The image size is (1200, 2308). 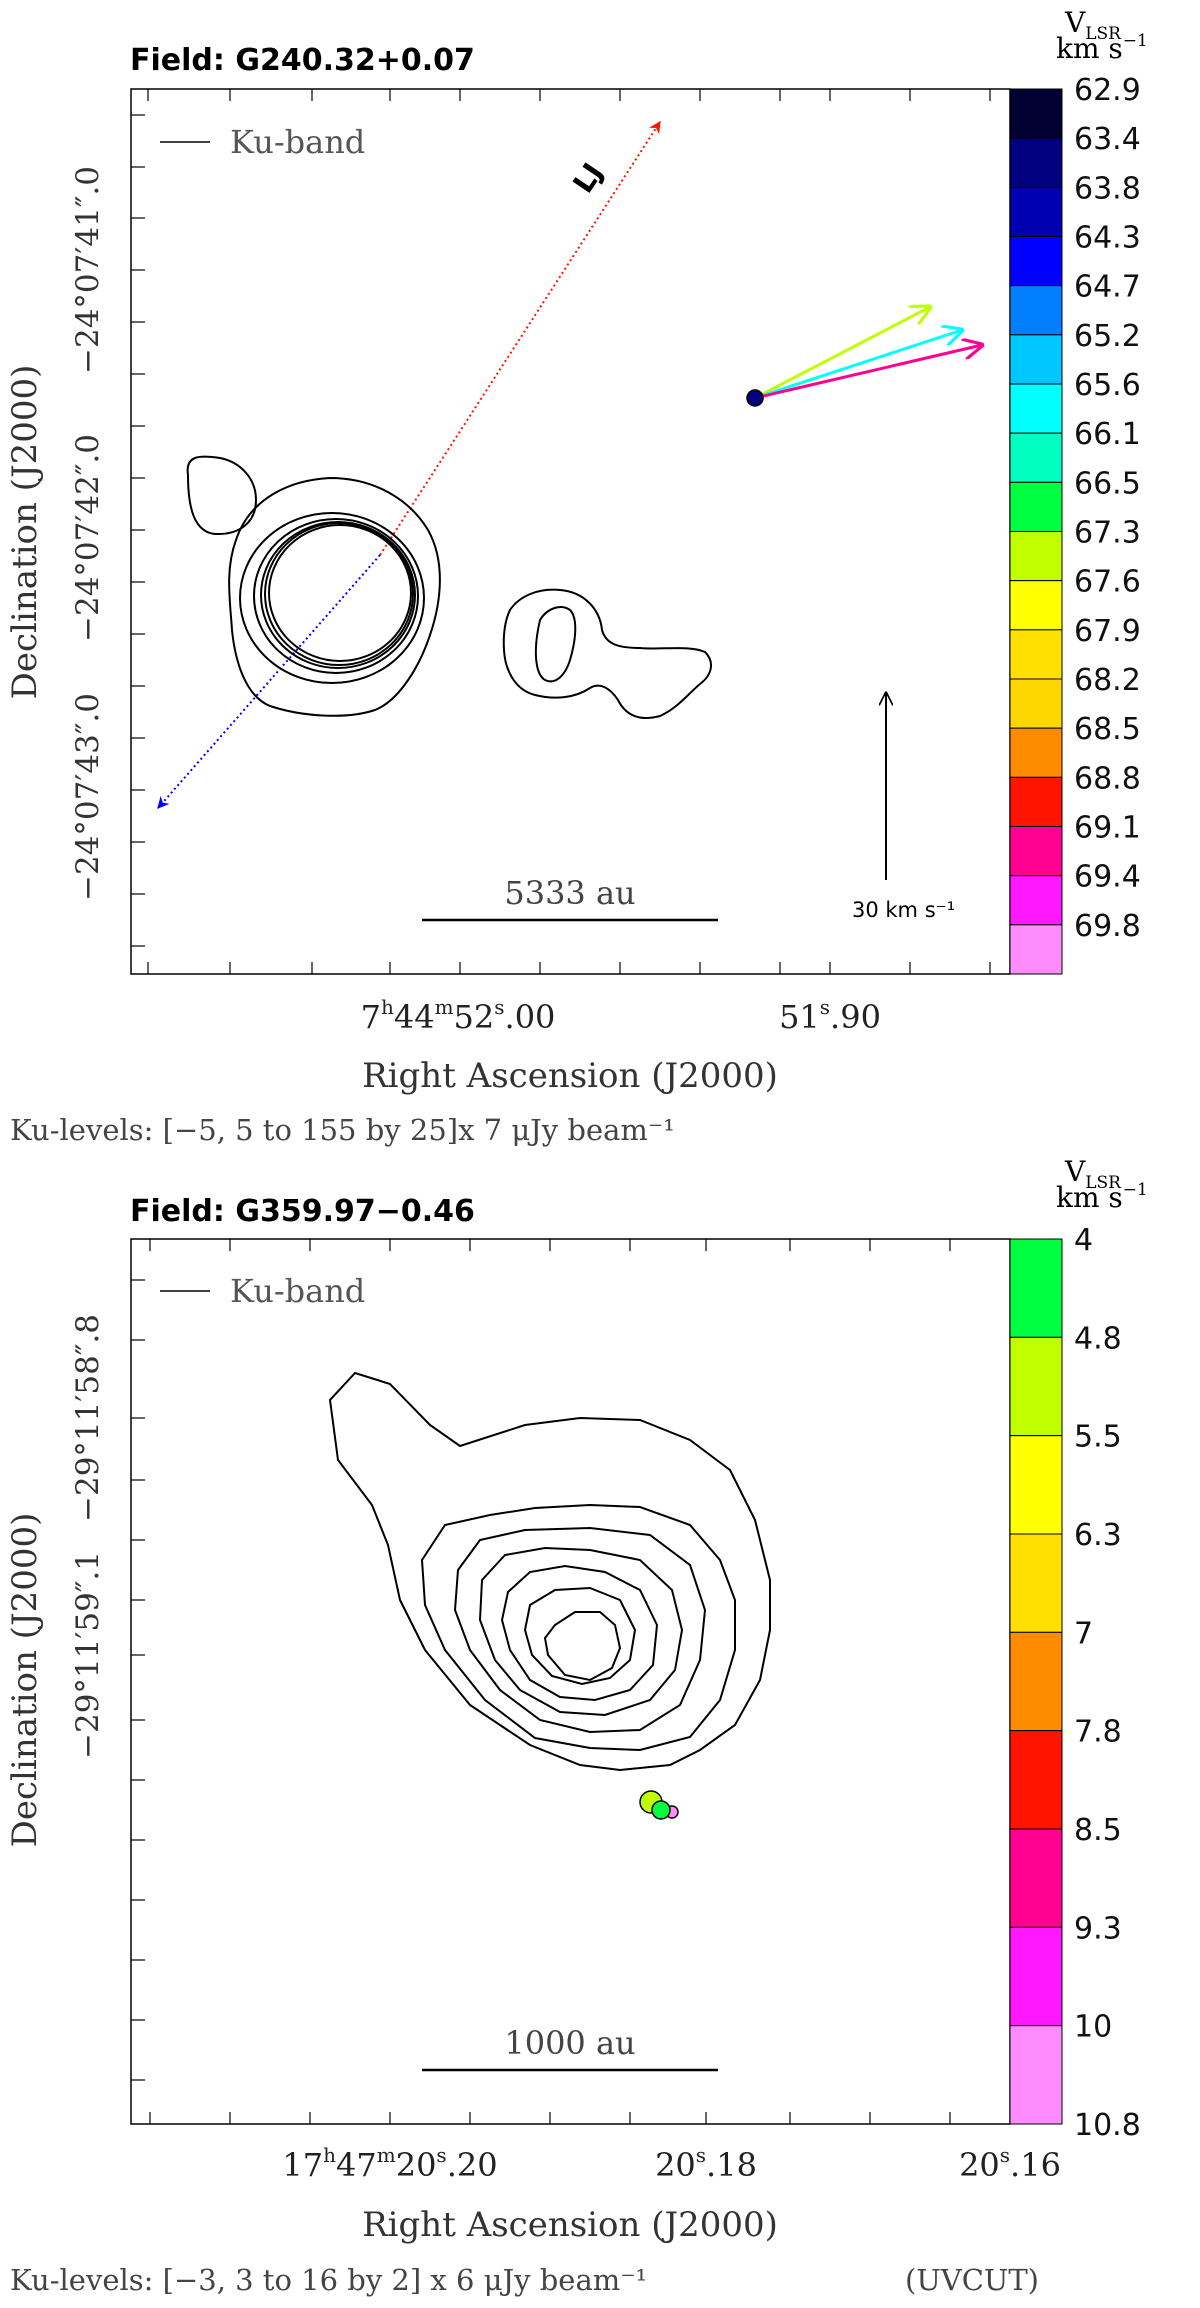 What do you see at coordinates (1107, 188) in the screenshot?
I see `panel-1-colorbar-label: 63.8` at bounding box center [1107, 188].